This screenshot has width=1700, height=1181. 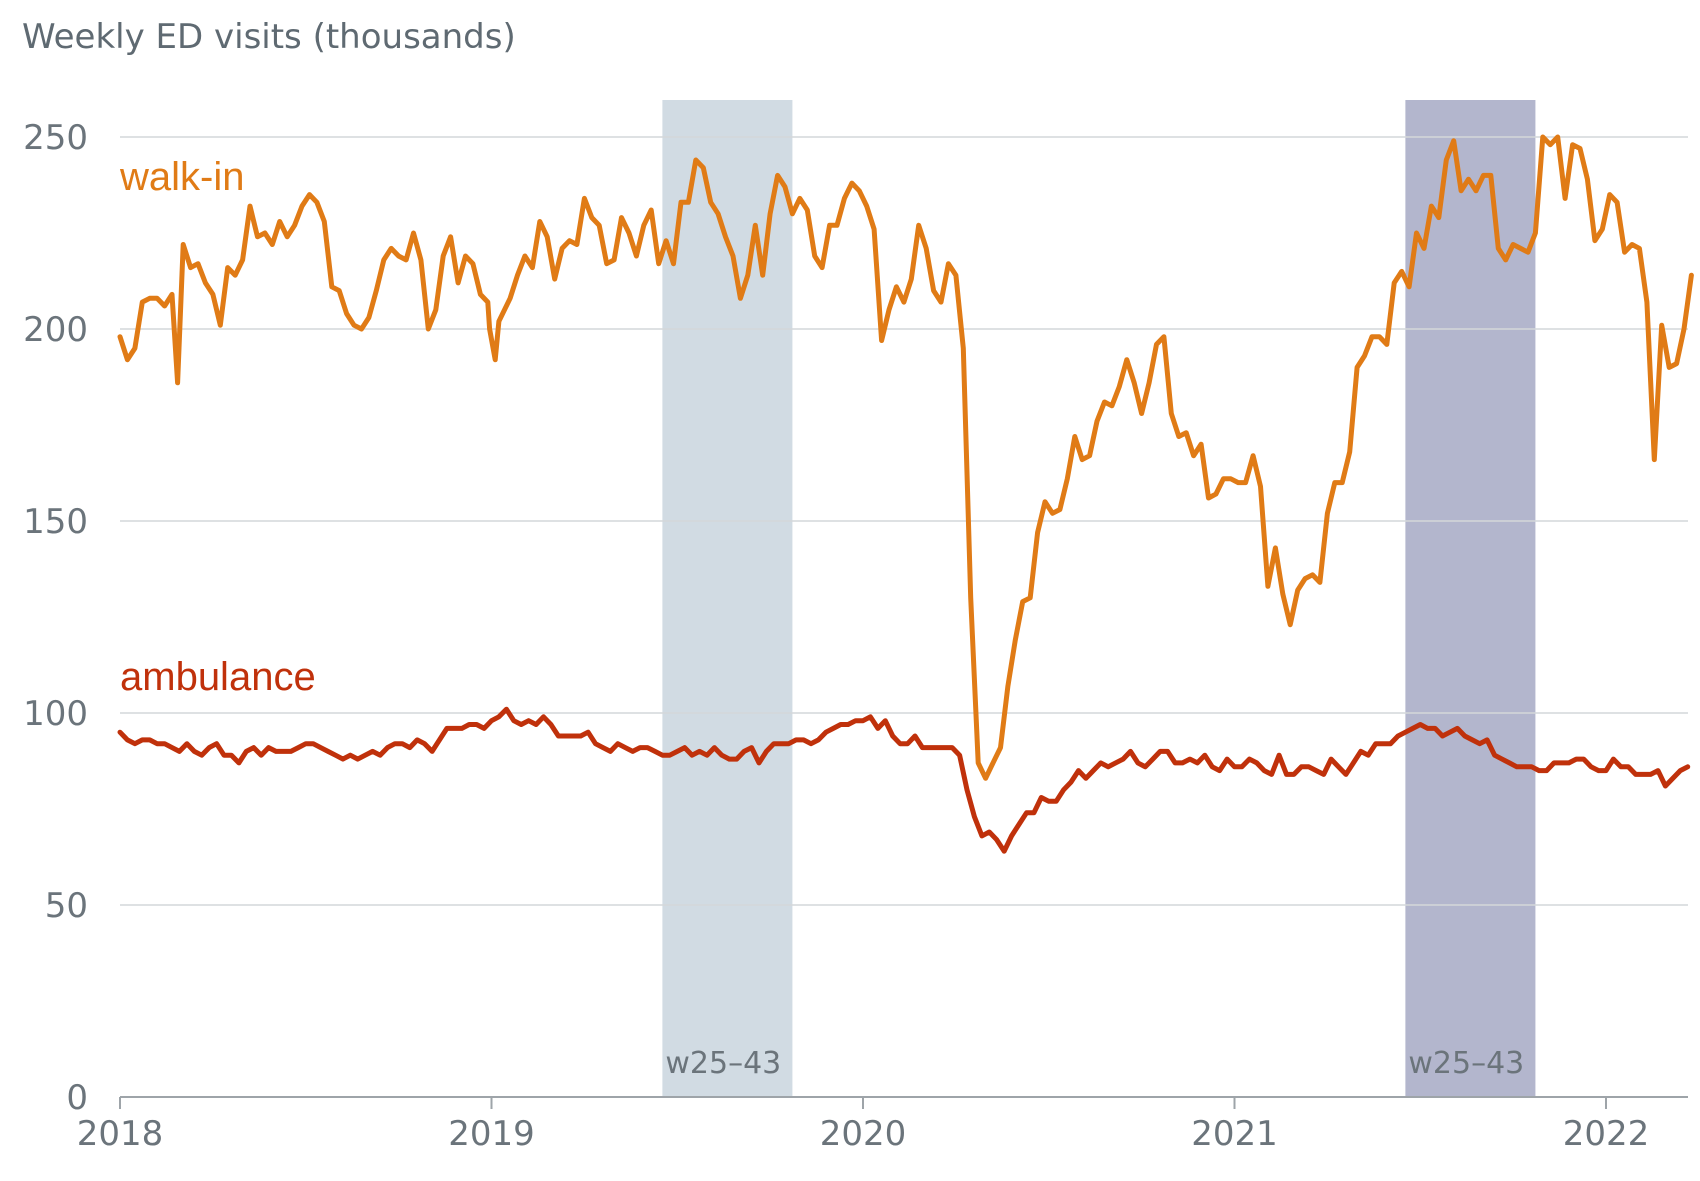 What do you see at coordinates (863, 1134) in the screenshot?
I see `x-tick-label: 2020` at bounding box center [863, 1134].